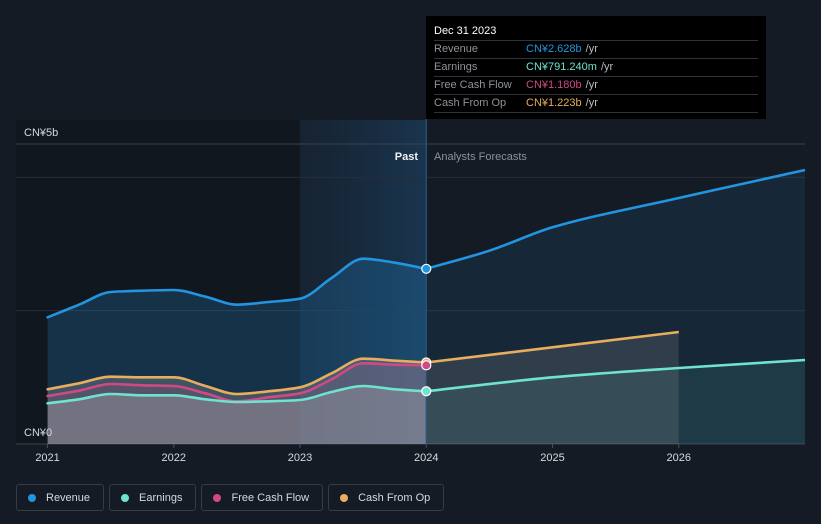  Describe the element at coordinates (363, 454) in the screenshot. I see `x-axis: 2021 2022 2023 2024 2025 2026` at that location.